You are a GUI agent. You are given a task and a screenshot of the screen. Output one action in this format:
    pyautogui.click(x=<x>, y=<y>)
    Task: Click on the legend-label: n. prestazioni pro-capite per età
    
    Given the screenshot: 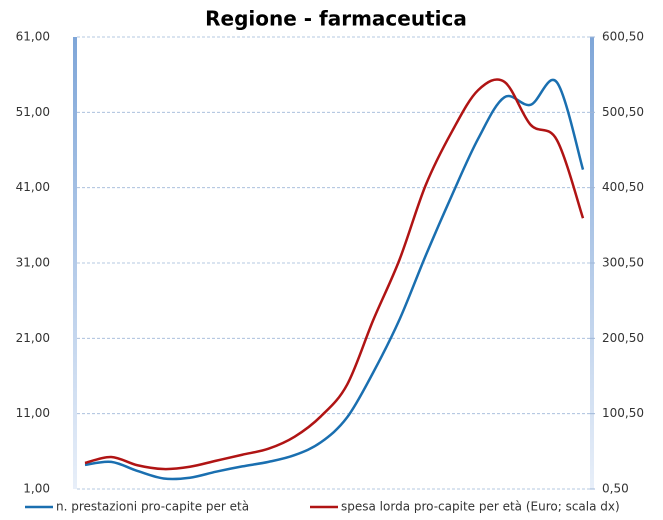 What is the action you would take?
    pyautogui.click(x=152, y=507)
    